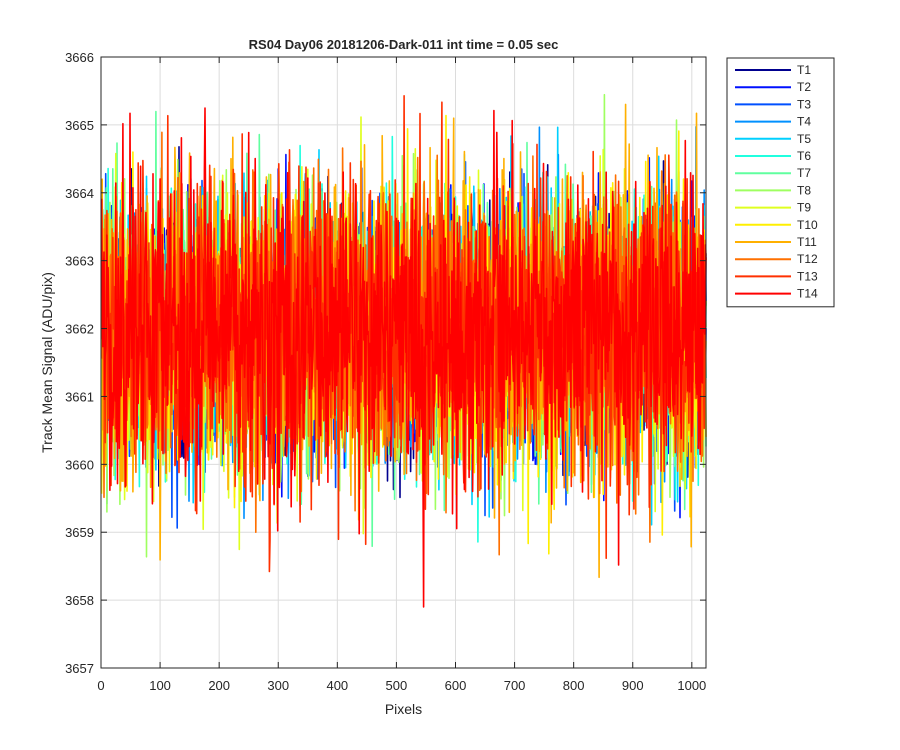 Image resolution: width=900 pixels, height=750 pixels. Describe the element at coordinates (807, 294) in the screenshot. I see `legend-label: T14` at that location.